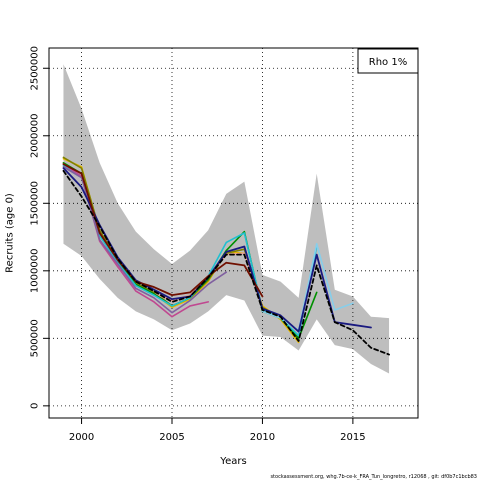 This screenshot has height=480, width=480. Describe the element at coordinates (35, 338) in the screenshot. I see `y-tick-label: 500000` at that location.